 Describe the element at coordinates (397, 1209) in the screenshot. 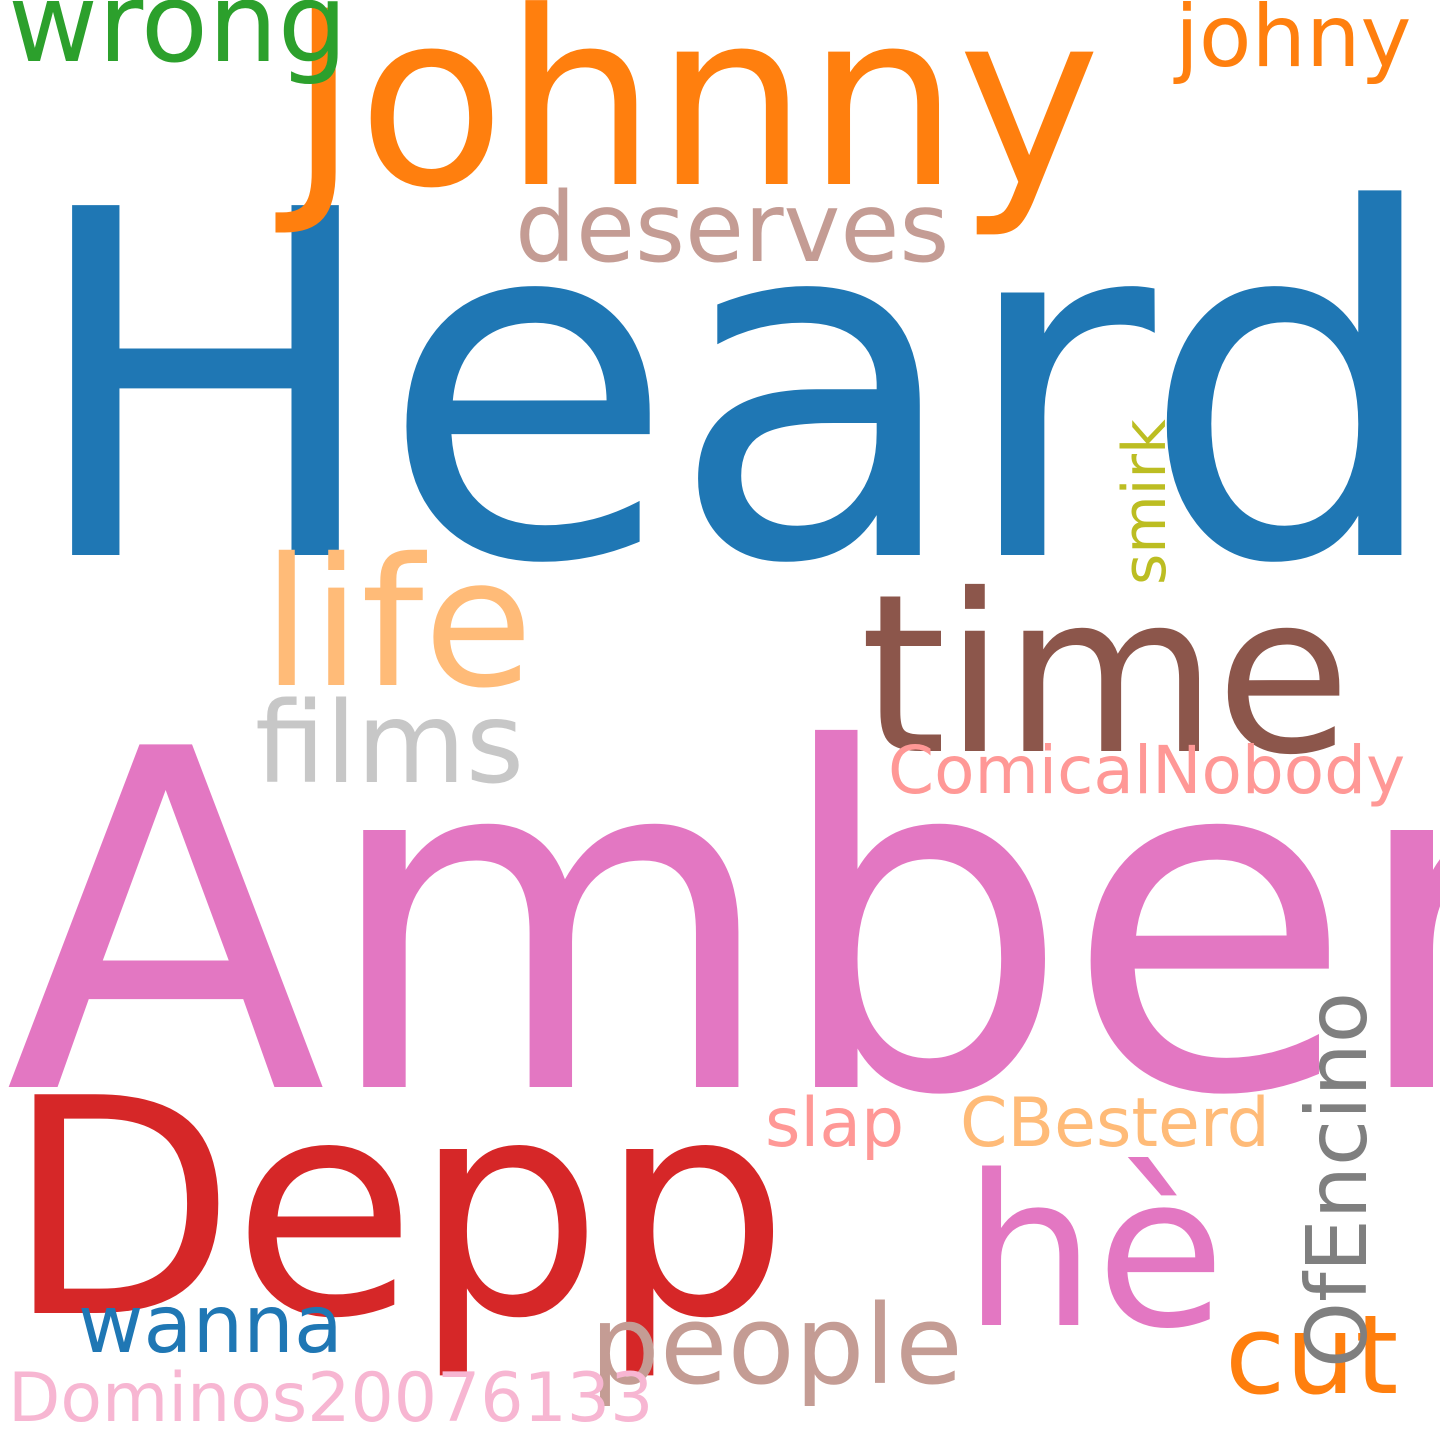

I see `word-depp: Depp` at that location.